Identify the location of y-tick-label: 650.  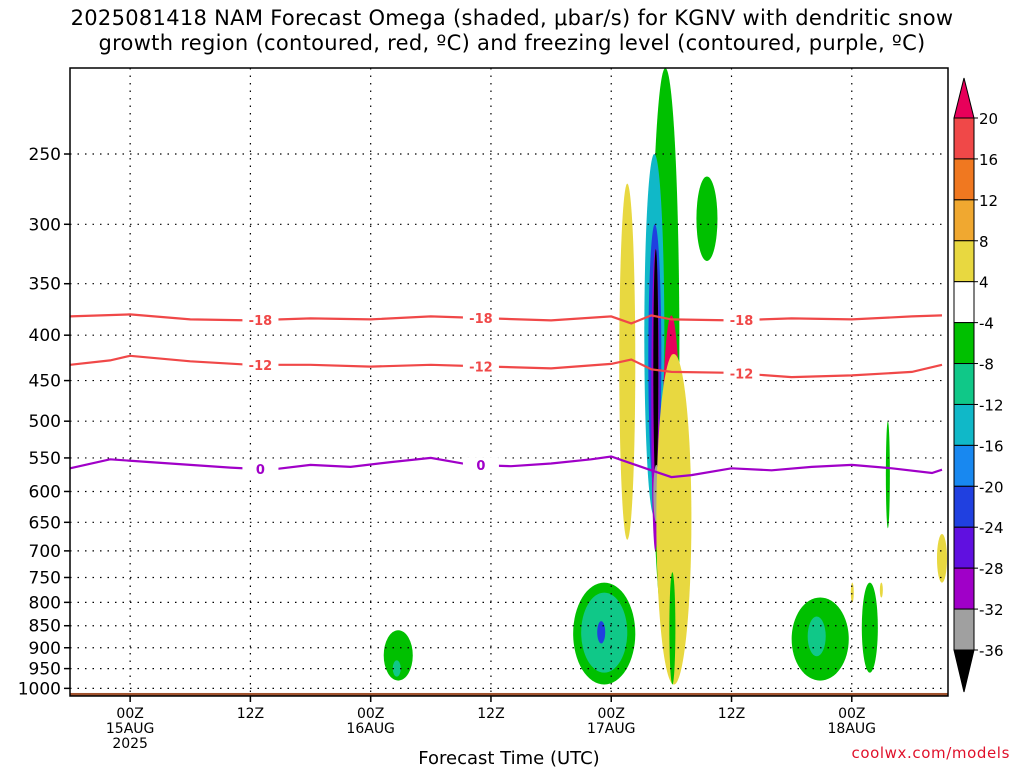
(45, 523).